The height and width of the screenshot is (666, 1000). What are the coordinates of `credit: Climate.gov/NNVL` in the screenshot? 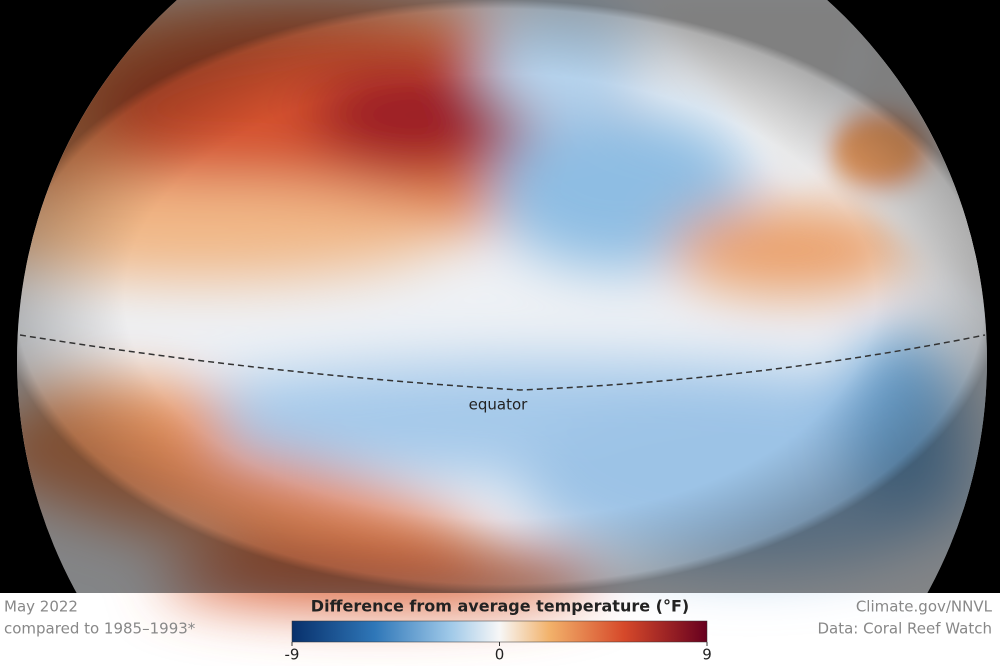 It's located at (924, 607).